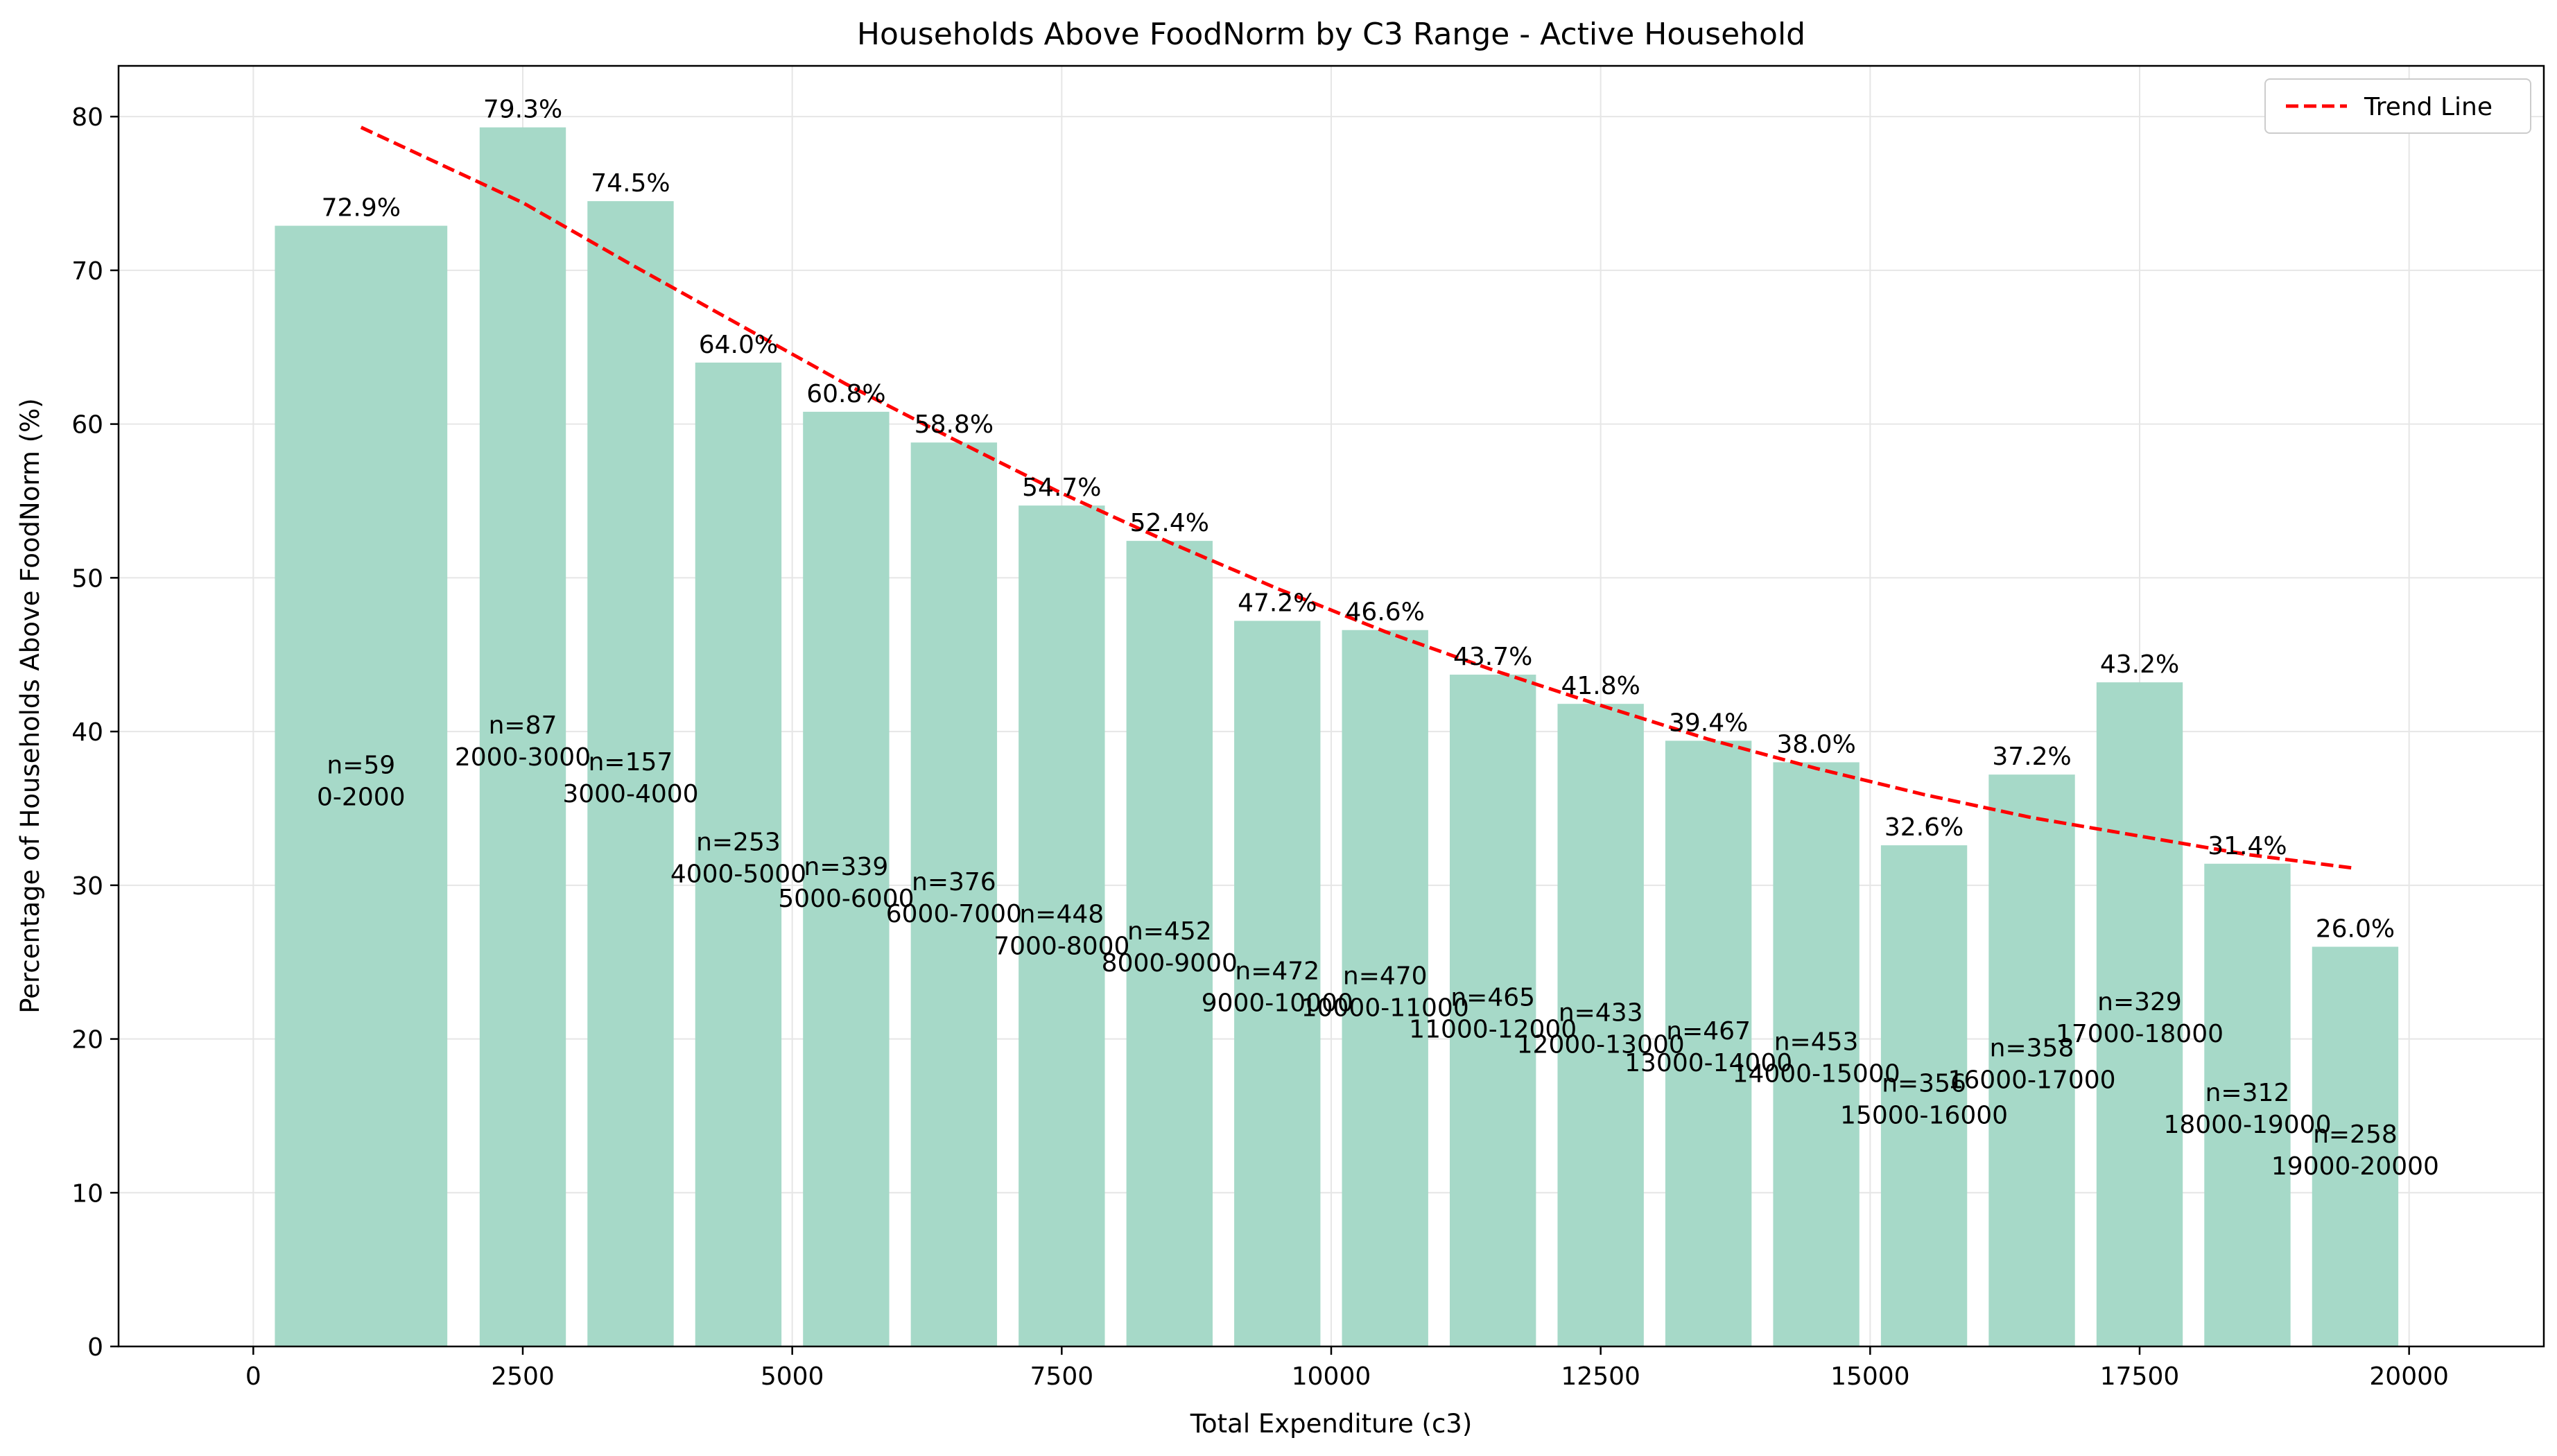 Image resolution: width=2557 pixels, height=1456 pixels. What do you see at coordinates (523, 725) in the screenshot?
I see `bar-count-label: n=87` at bounding box center [523, 725].